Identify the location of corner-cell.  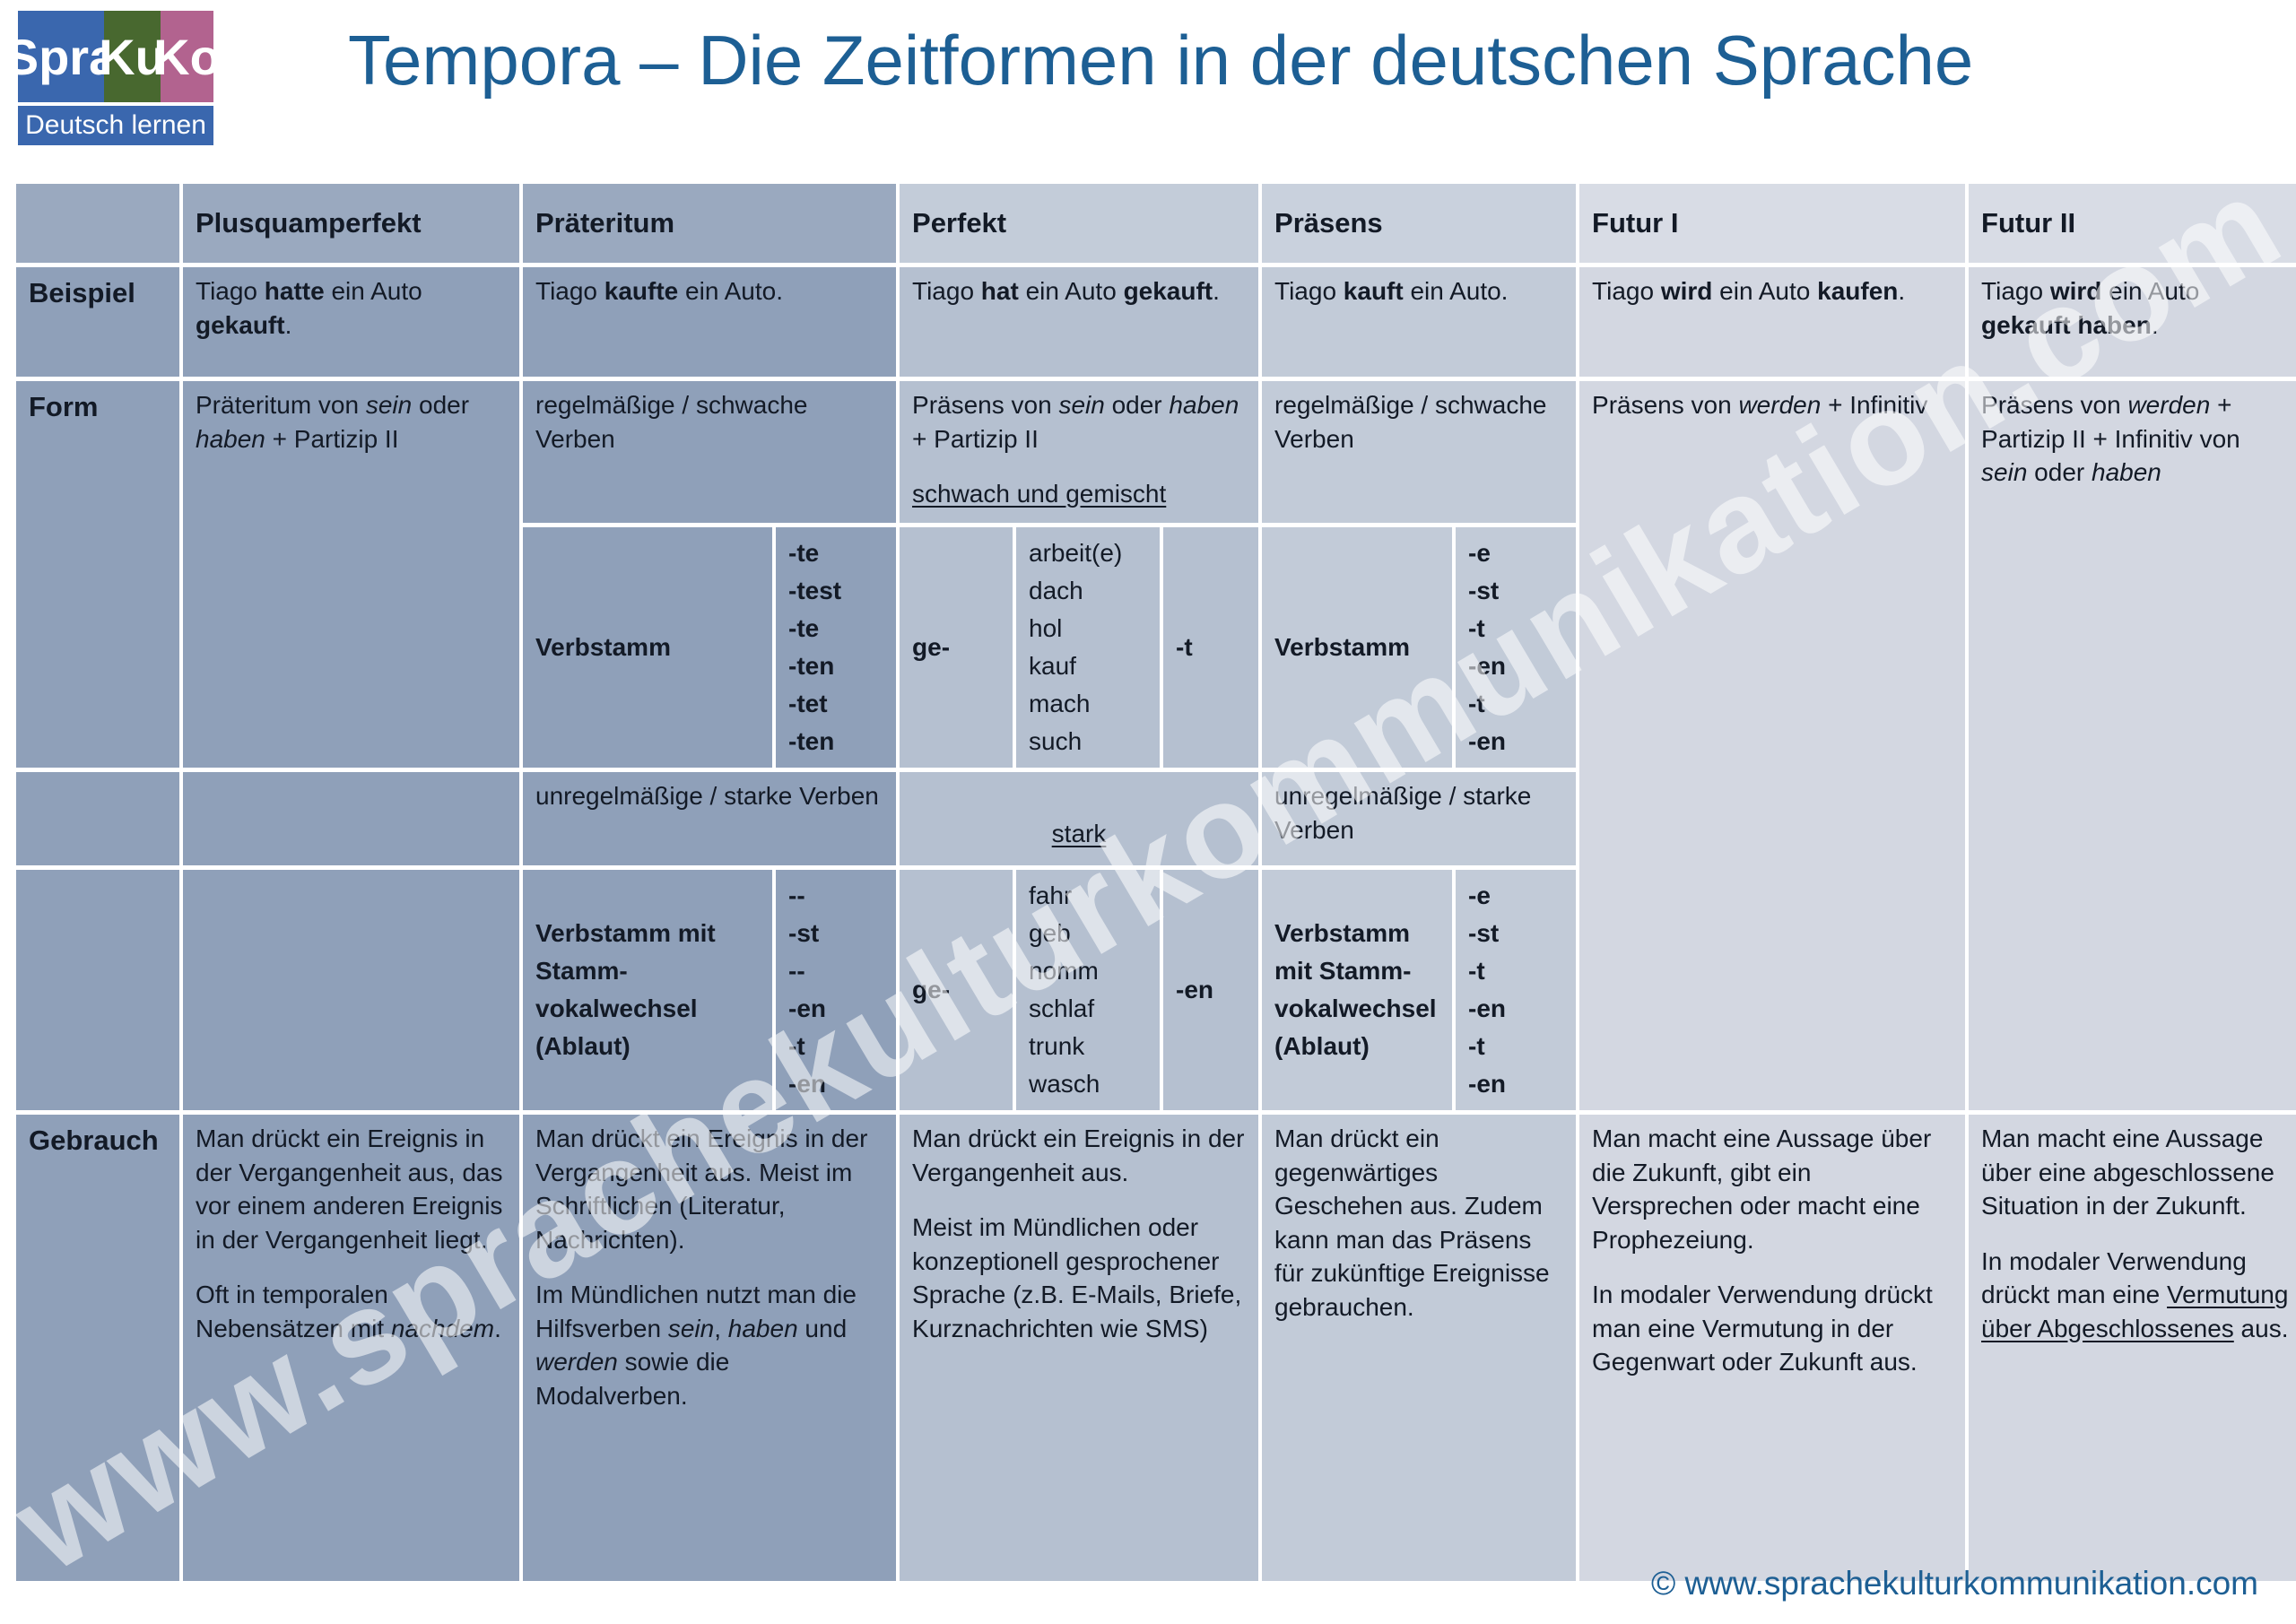
(97, 223).